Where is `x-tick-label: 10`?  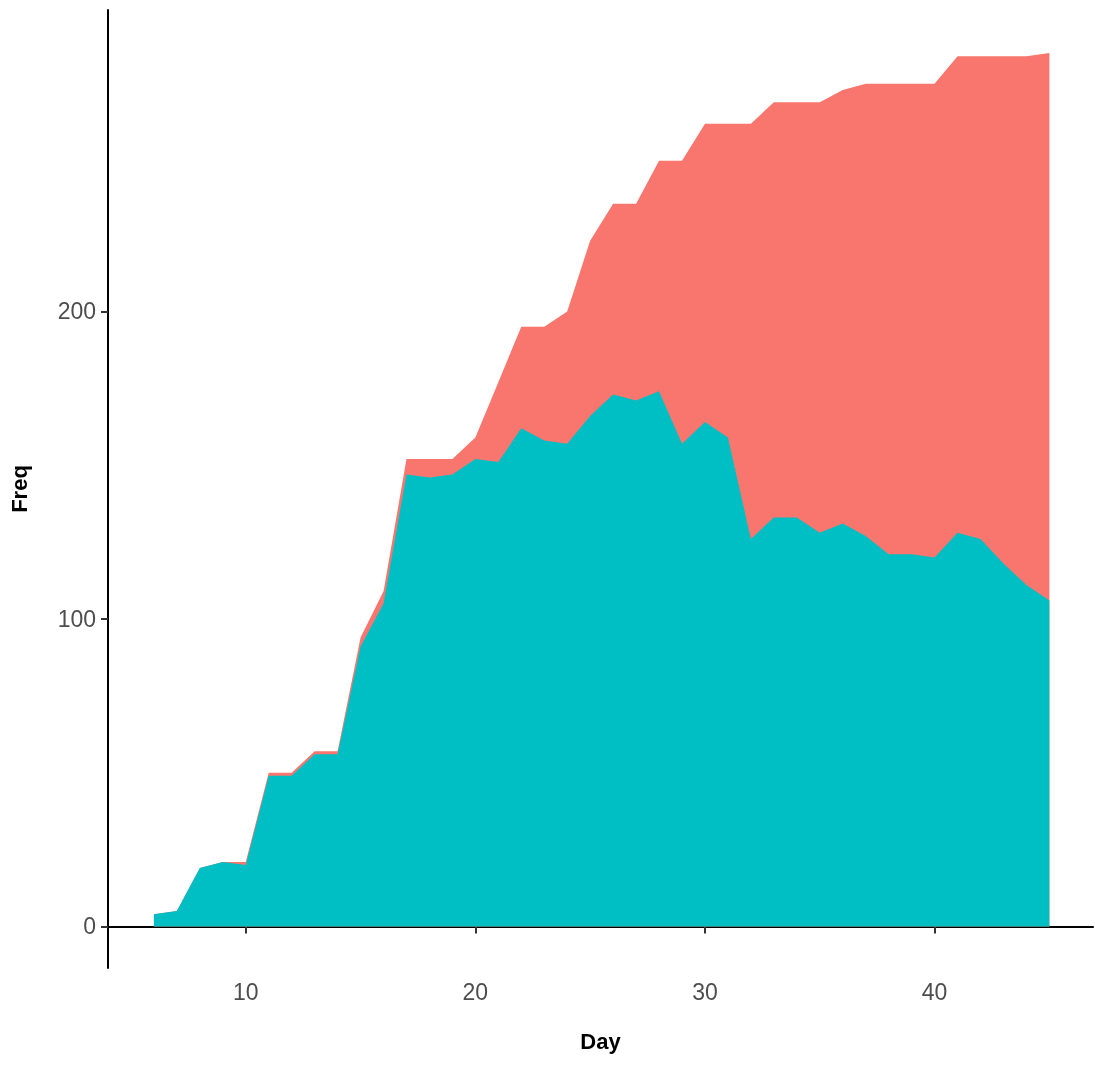 x-tick-label: 10 is located at coordinates (245, 991).